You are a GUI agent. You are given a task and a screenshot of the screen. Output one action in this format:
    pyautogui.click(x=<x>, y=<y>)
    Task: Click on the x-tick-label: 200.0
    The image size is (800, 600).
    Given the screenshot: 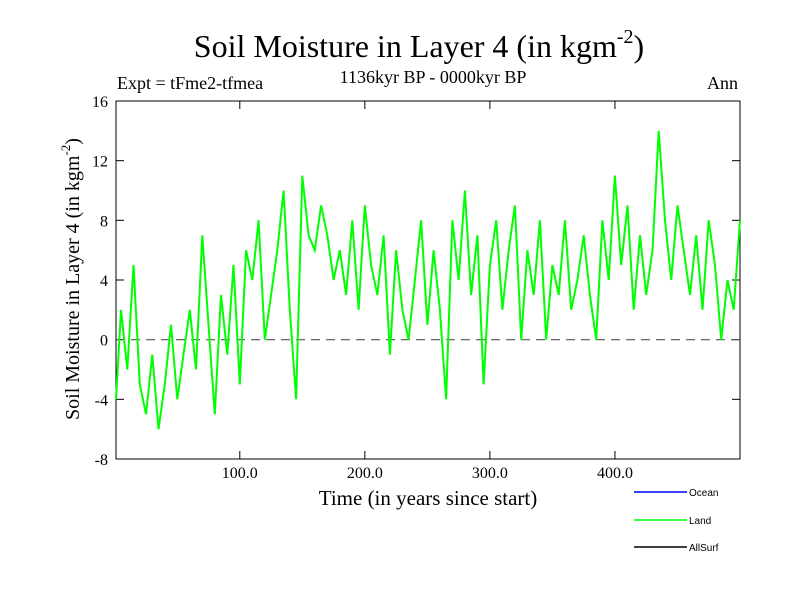 What is the action you would take?
    pyautogui.click(x=365, y=473)
    